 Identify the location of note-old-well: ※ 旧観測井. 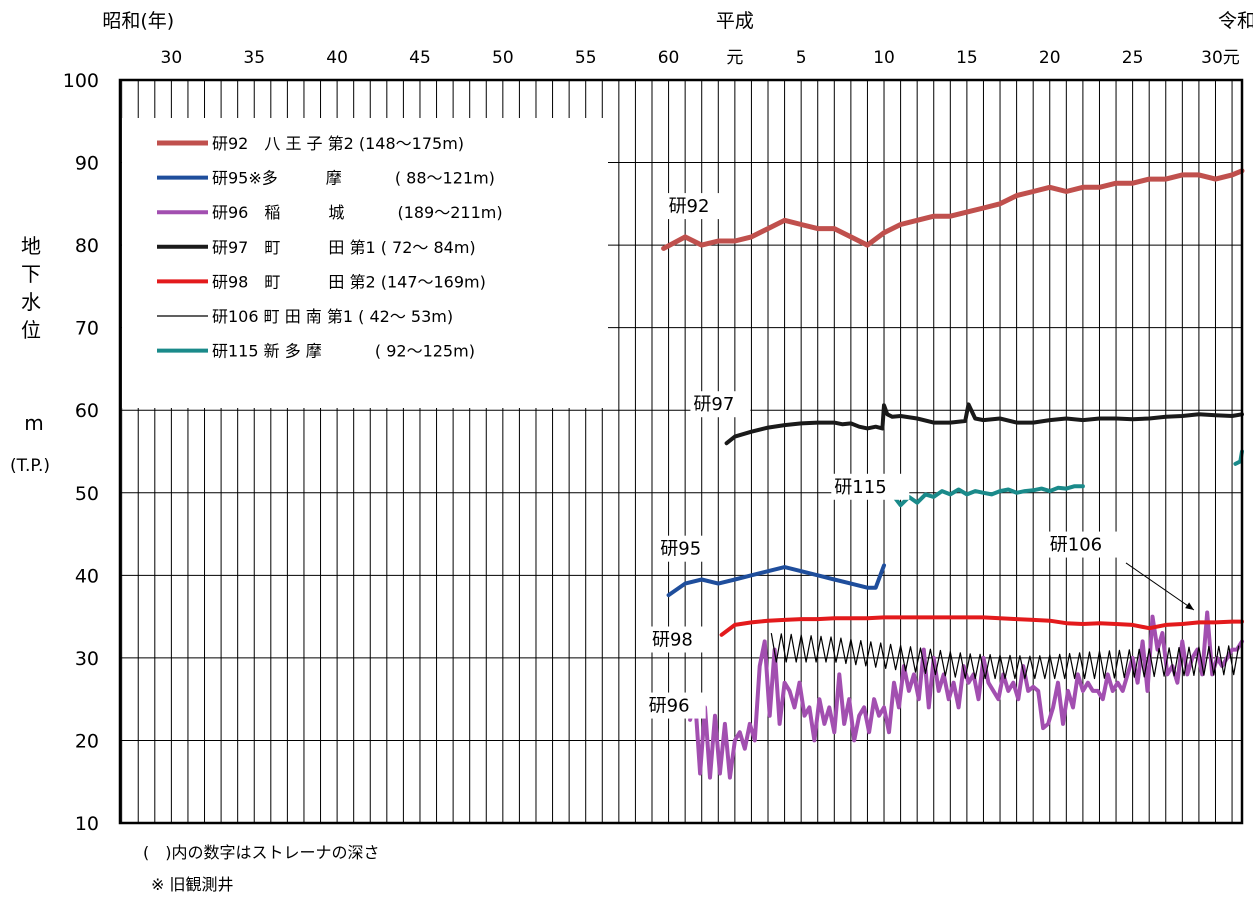
(192, 884).